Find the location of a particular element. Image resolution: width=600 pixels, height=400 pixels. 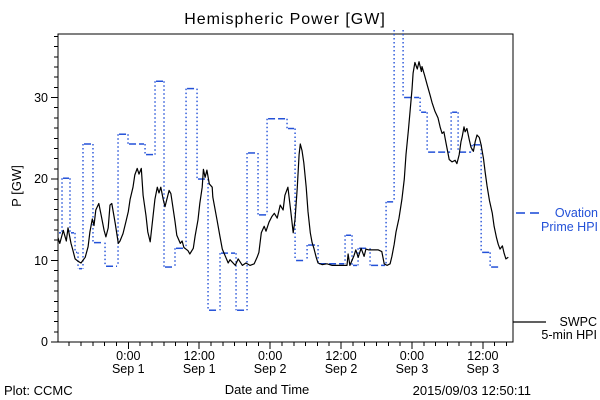

plot-credit: Plot: CCMC is located at coordinates (38, 390).